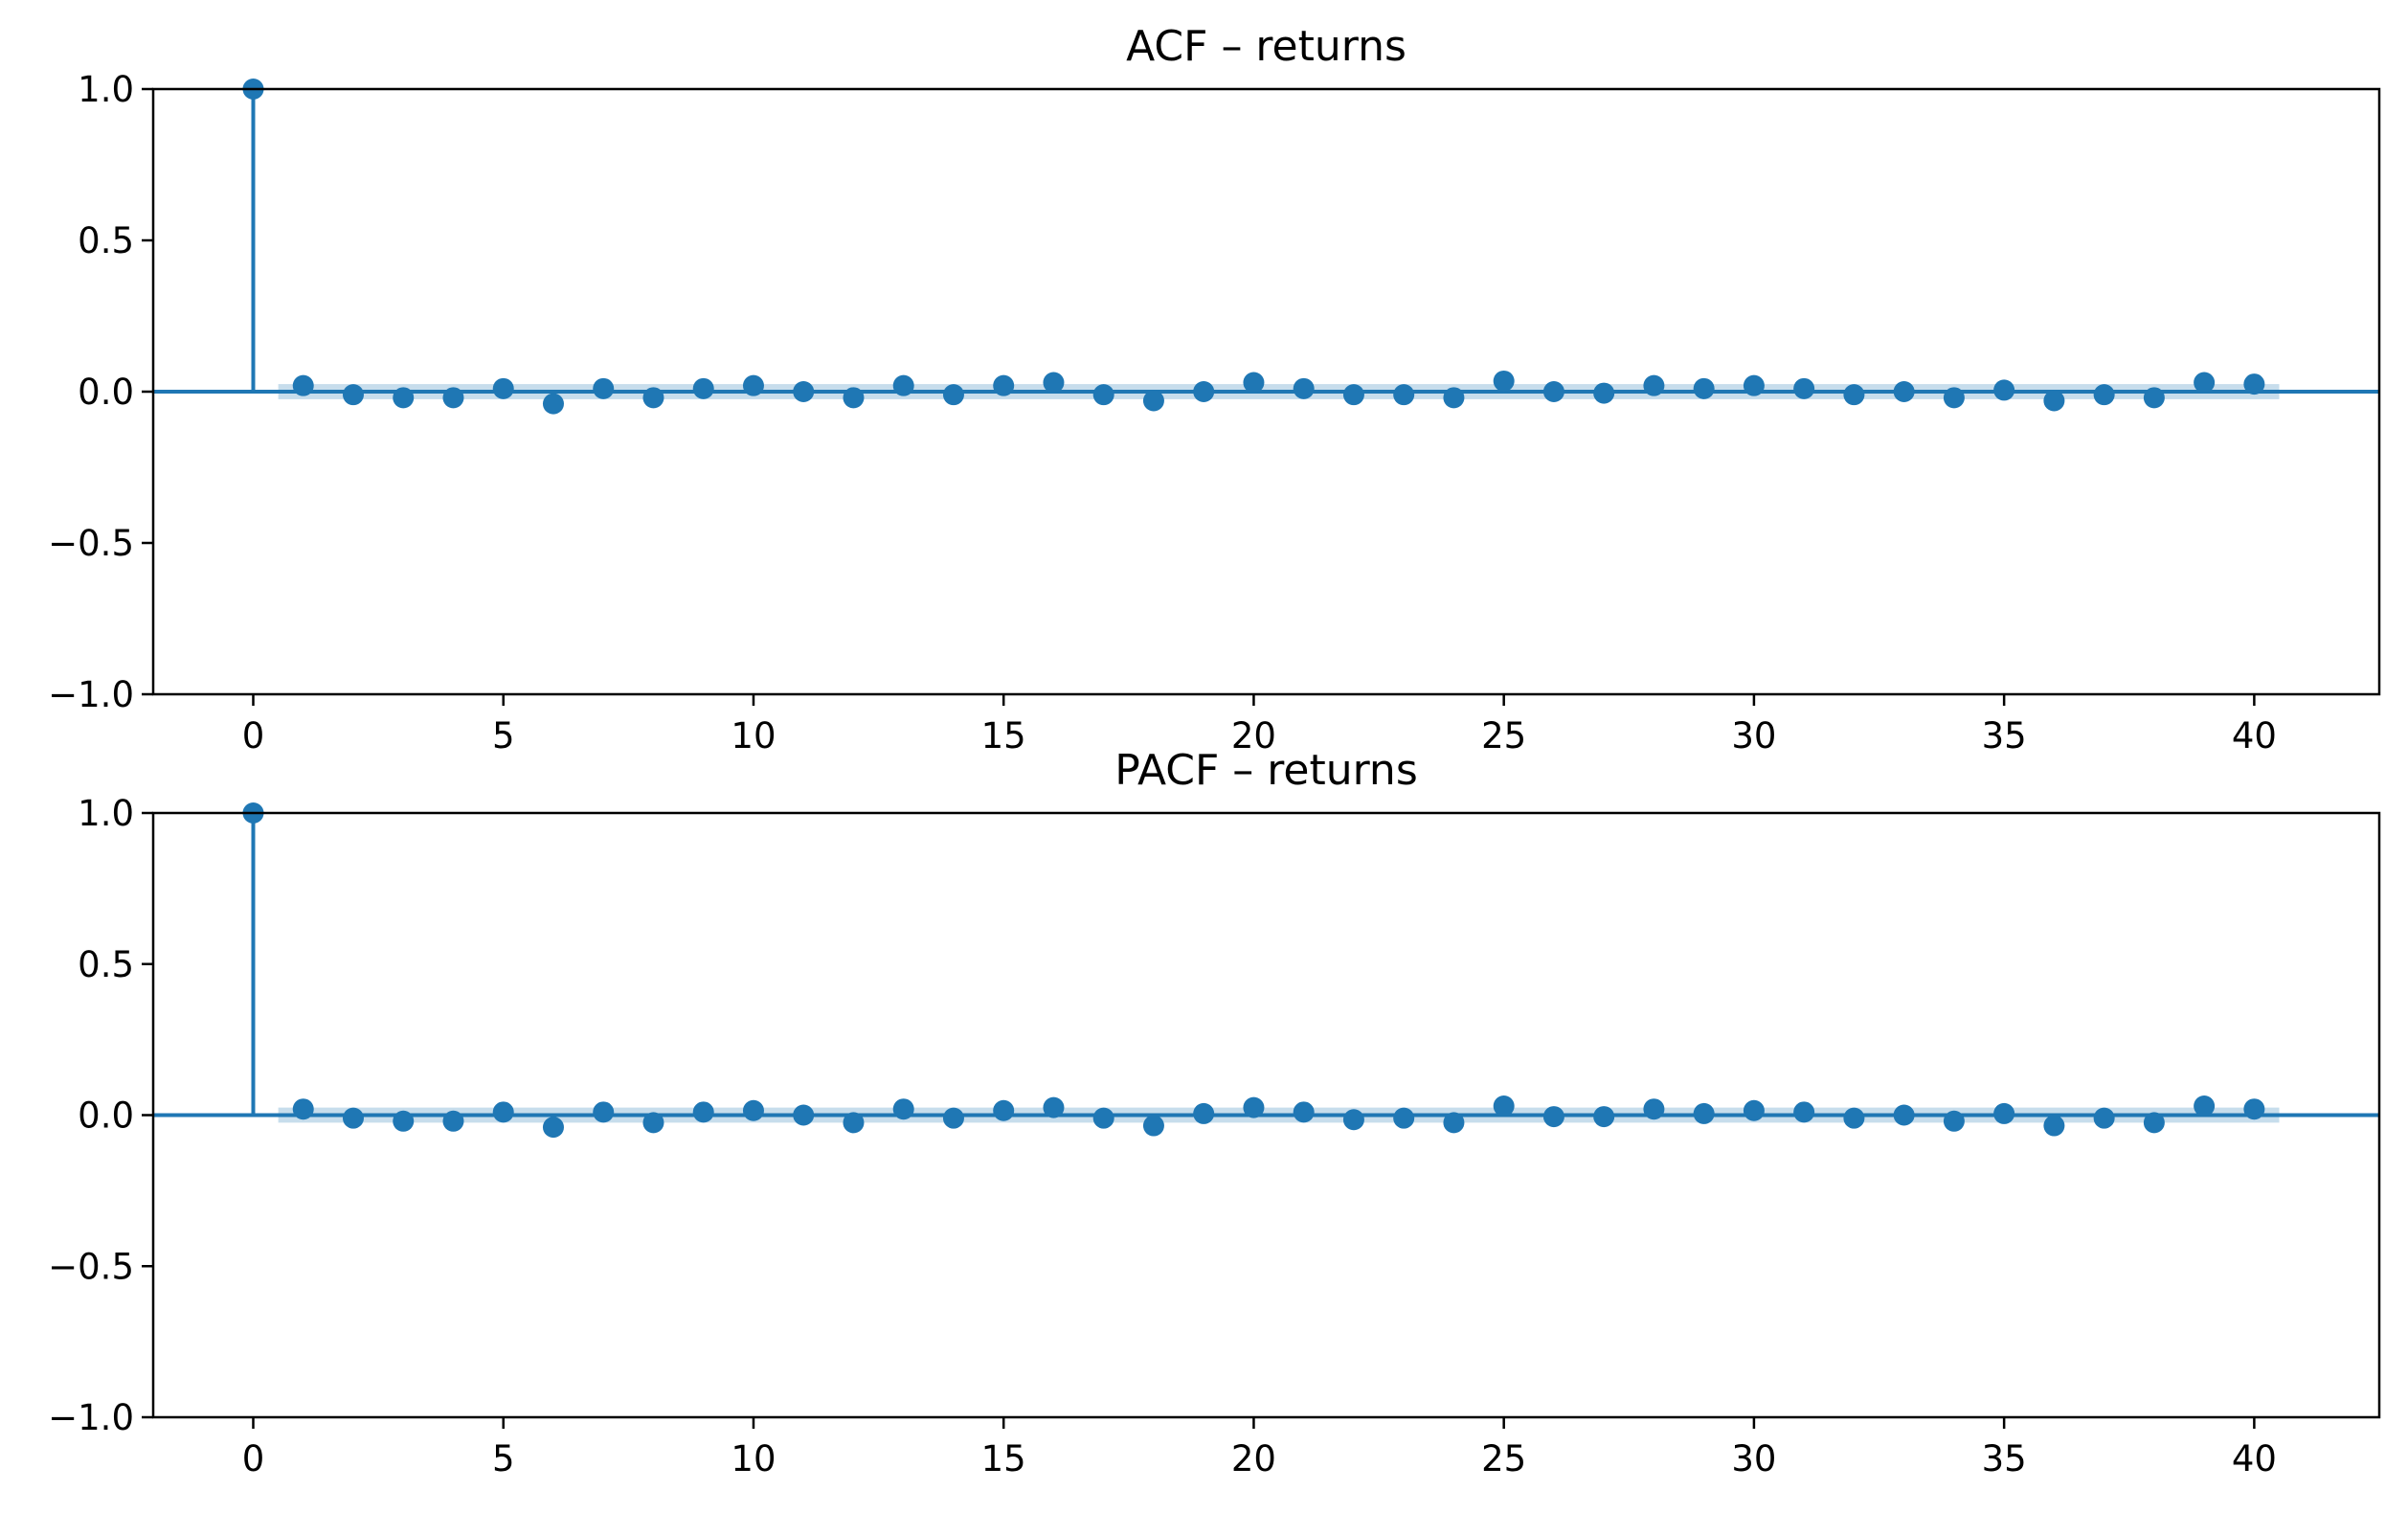 The height and width of the screenshot is (1513, 2408). What do you see at coordinates (91, 1266) in the screenshot?
I see `pacf-ytick-label: −0.5` at bounding box center [91, 1266].